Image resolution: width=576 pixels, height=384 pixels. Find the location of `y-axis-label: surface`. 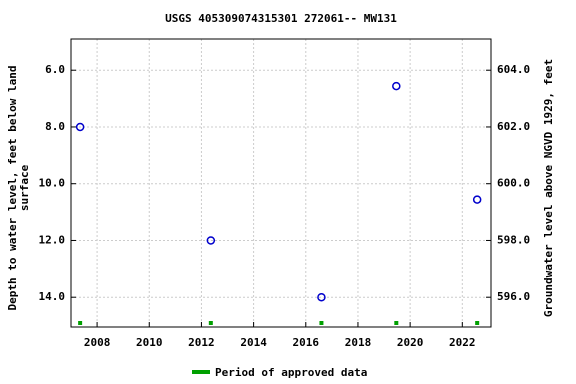

y-axis-label: surface is located at coordinates (24, 187).